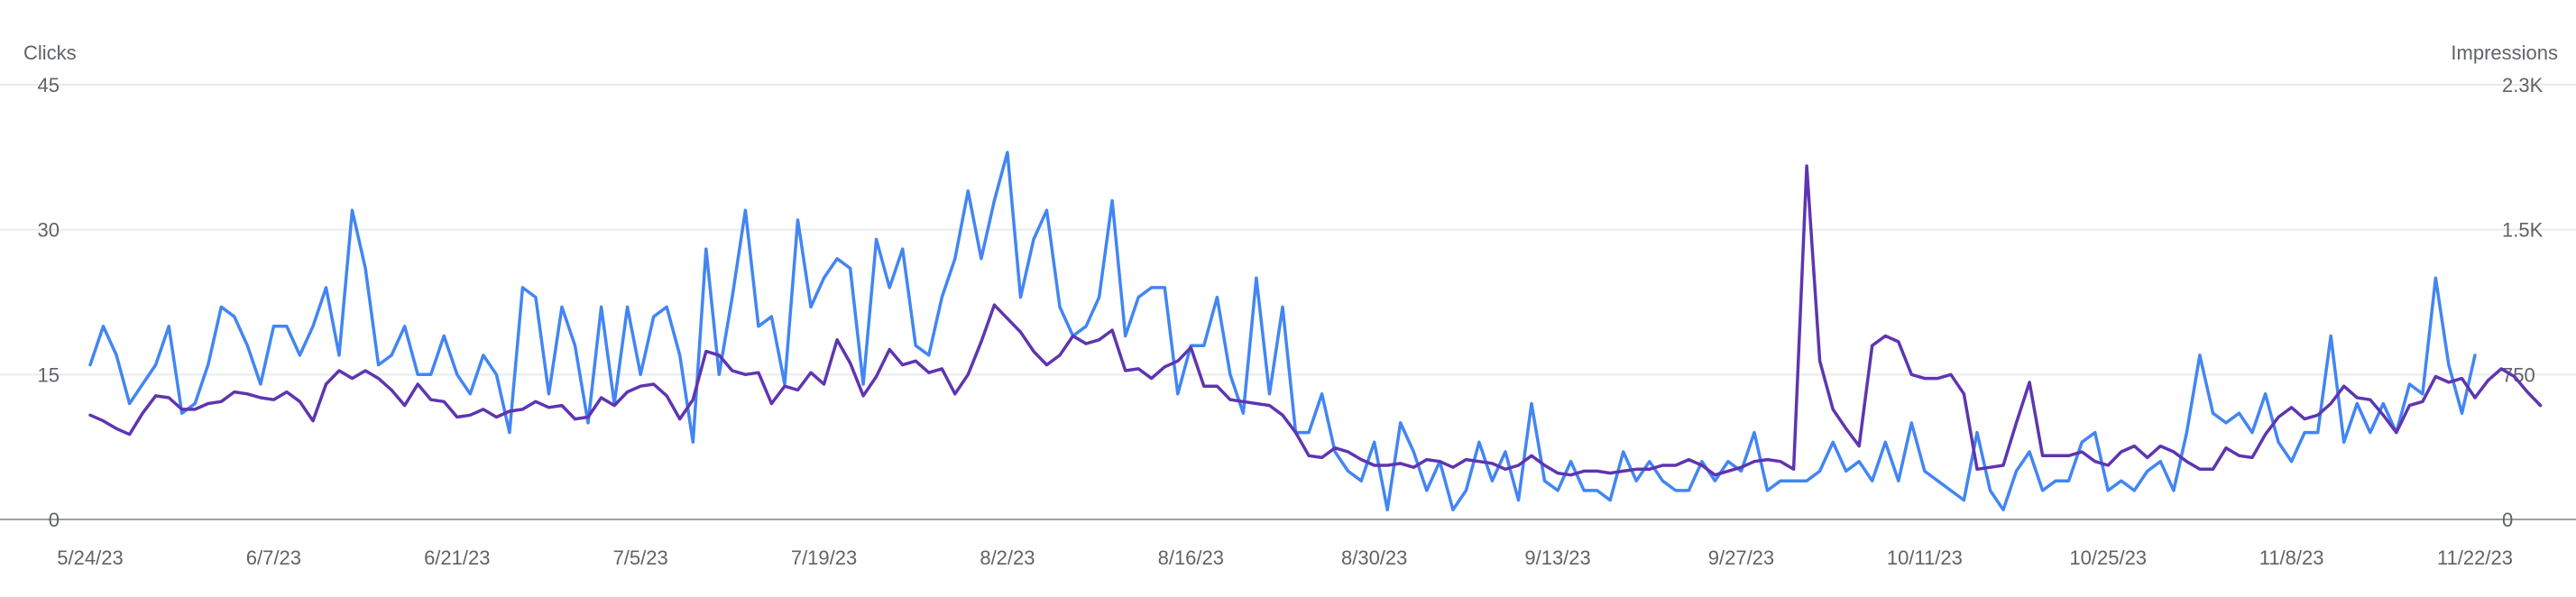 The image size is (2576, 597). Describe the element at coordinates (1374, 557) in the screenshot. I see `x-tick-label: 8/30/23` at that location.